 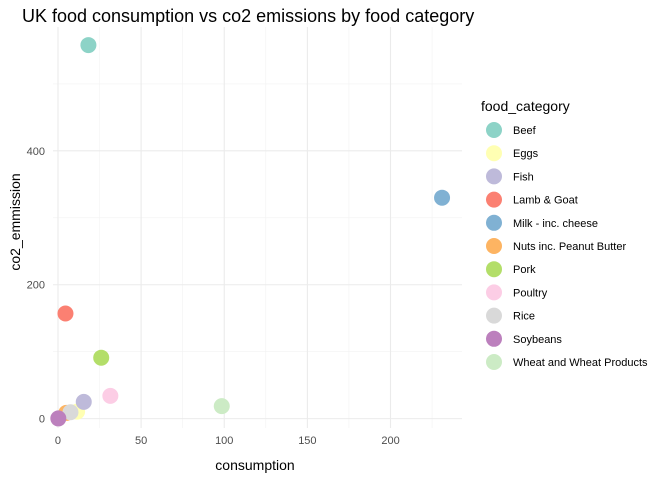 What do you see at coordinates (530, 293) in the screenshot?
I see `legend-label: Poultry` at bounding box center [530, 293].